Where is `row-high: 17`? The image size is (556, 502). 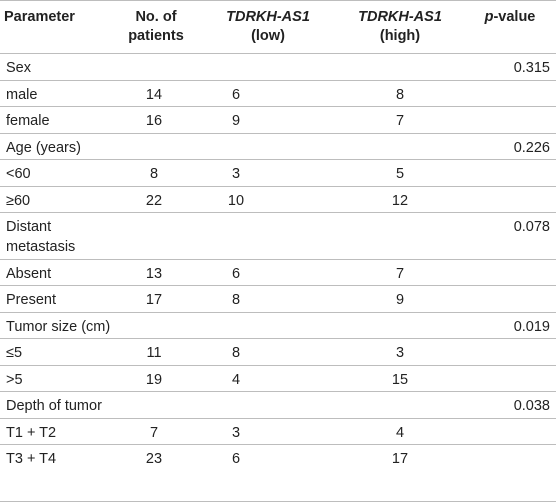
row-high: 17 is located at coordinates (400, 459).